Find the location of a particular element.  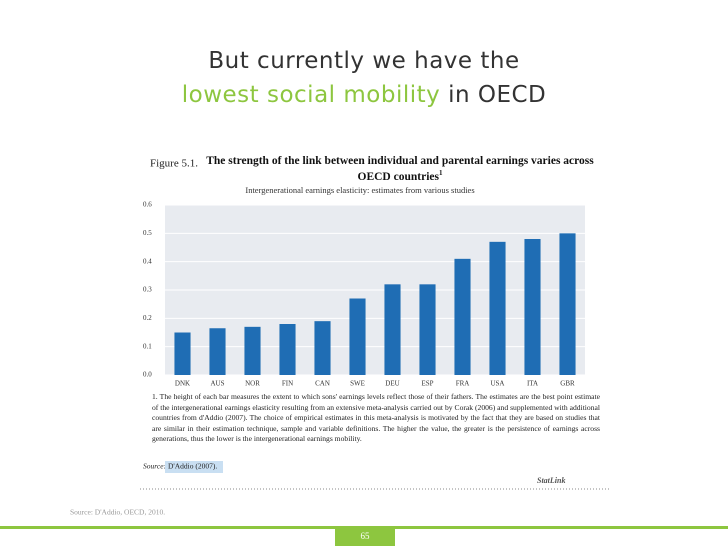

chart-source: D'Addio (2007). is located at coordinates (192, 466).